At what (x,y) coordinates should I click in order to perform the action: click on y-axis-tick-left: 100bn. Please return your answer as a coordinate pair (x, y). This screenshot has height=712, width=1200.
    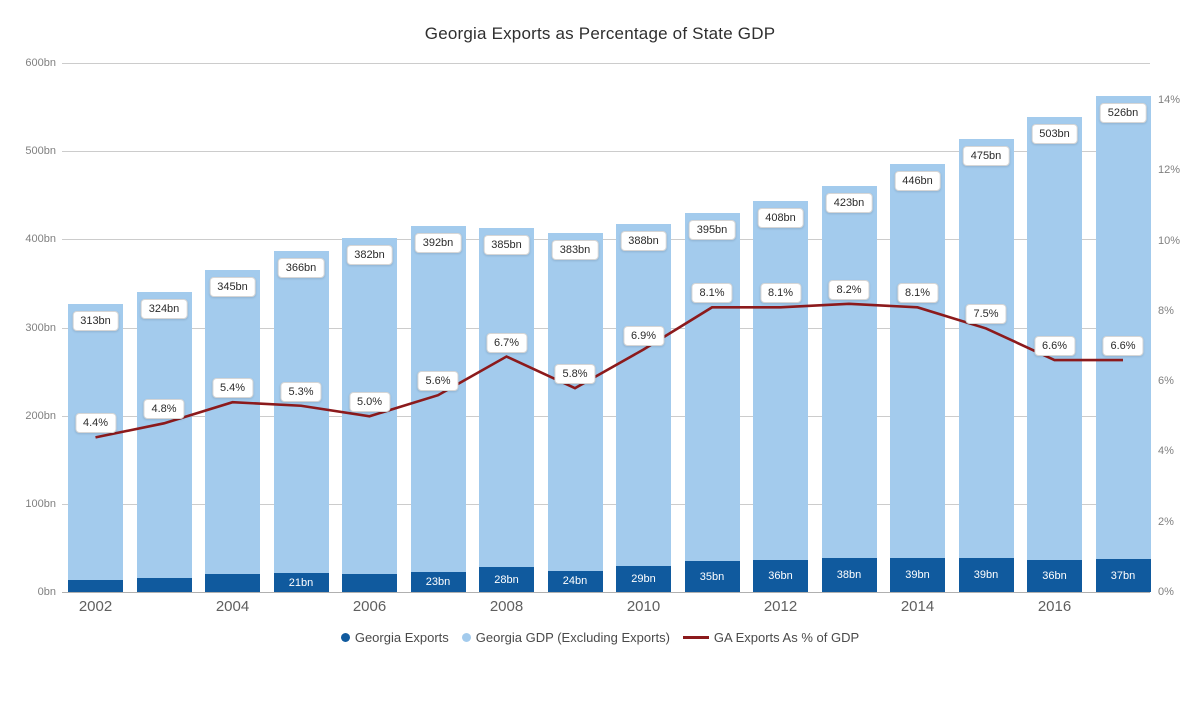
    Looking at the image, I should click on (40, 503).